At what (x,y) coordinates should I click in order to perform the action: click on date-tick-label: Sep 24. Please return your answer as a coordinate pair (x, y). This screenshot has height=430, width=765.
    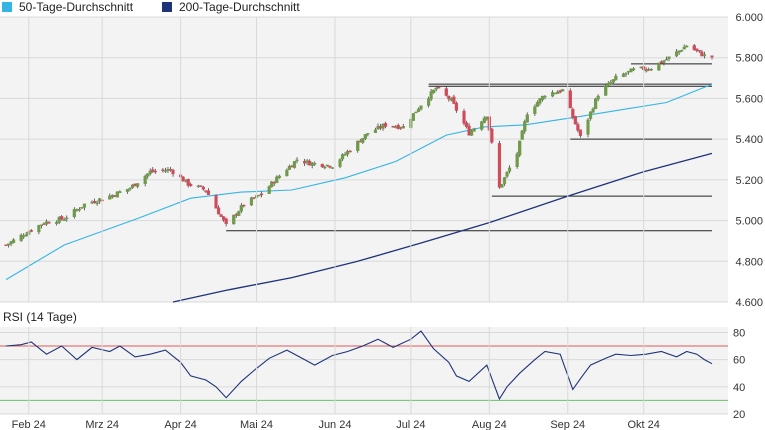
    Looking at the image, I should click on (567, 424).